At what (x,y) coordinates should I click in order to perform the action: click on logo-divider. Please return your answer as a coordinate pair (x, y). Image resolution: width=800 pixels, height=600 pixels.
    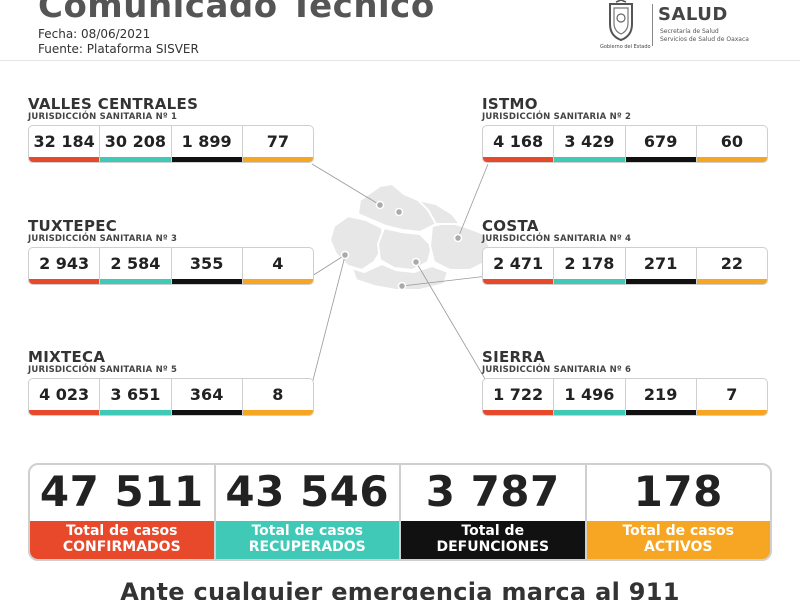
    Looking at the image, I should click on (652, 25).